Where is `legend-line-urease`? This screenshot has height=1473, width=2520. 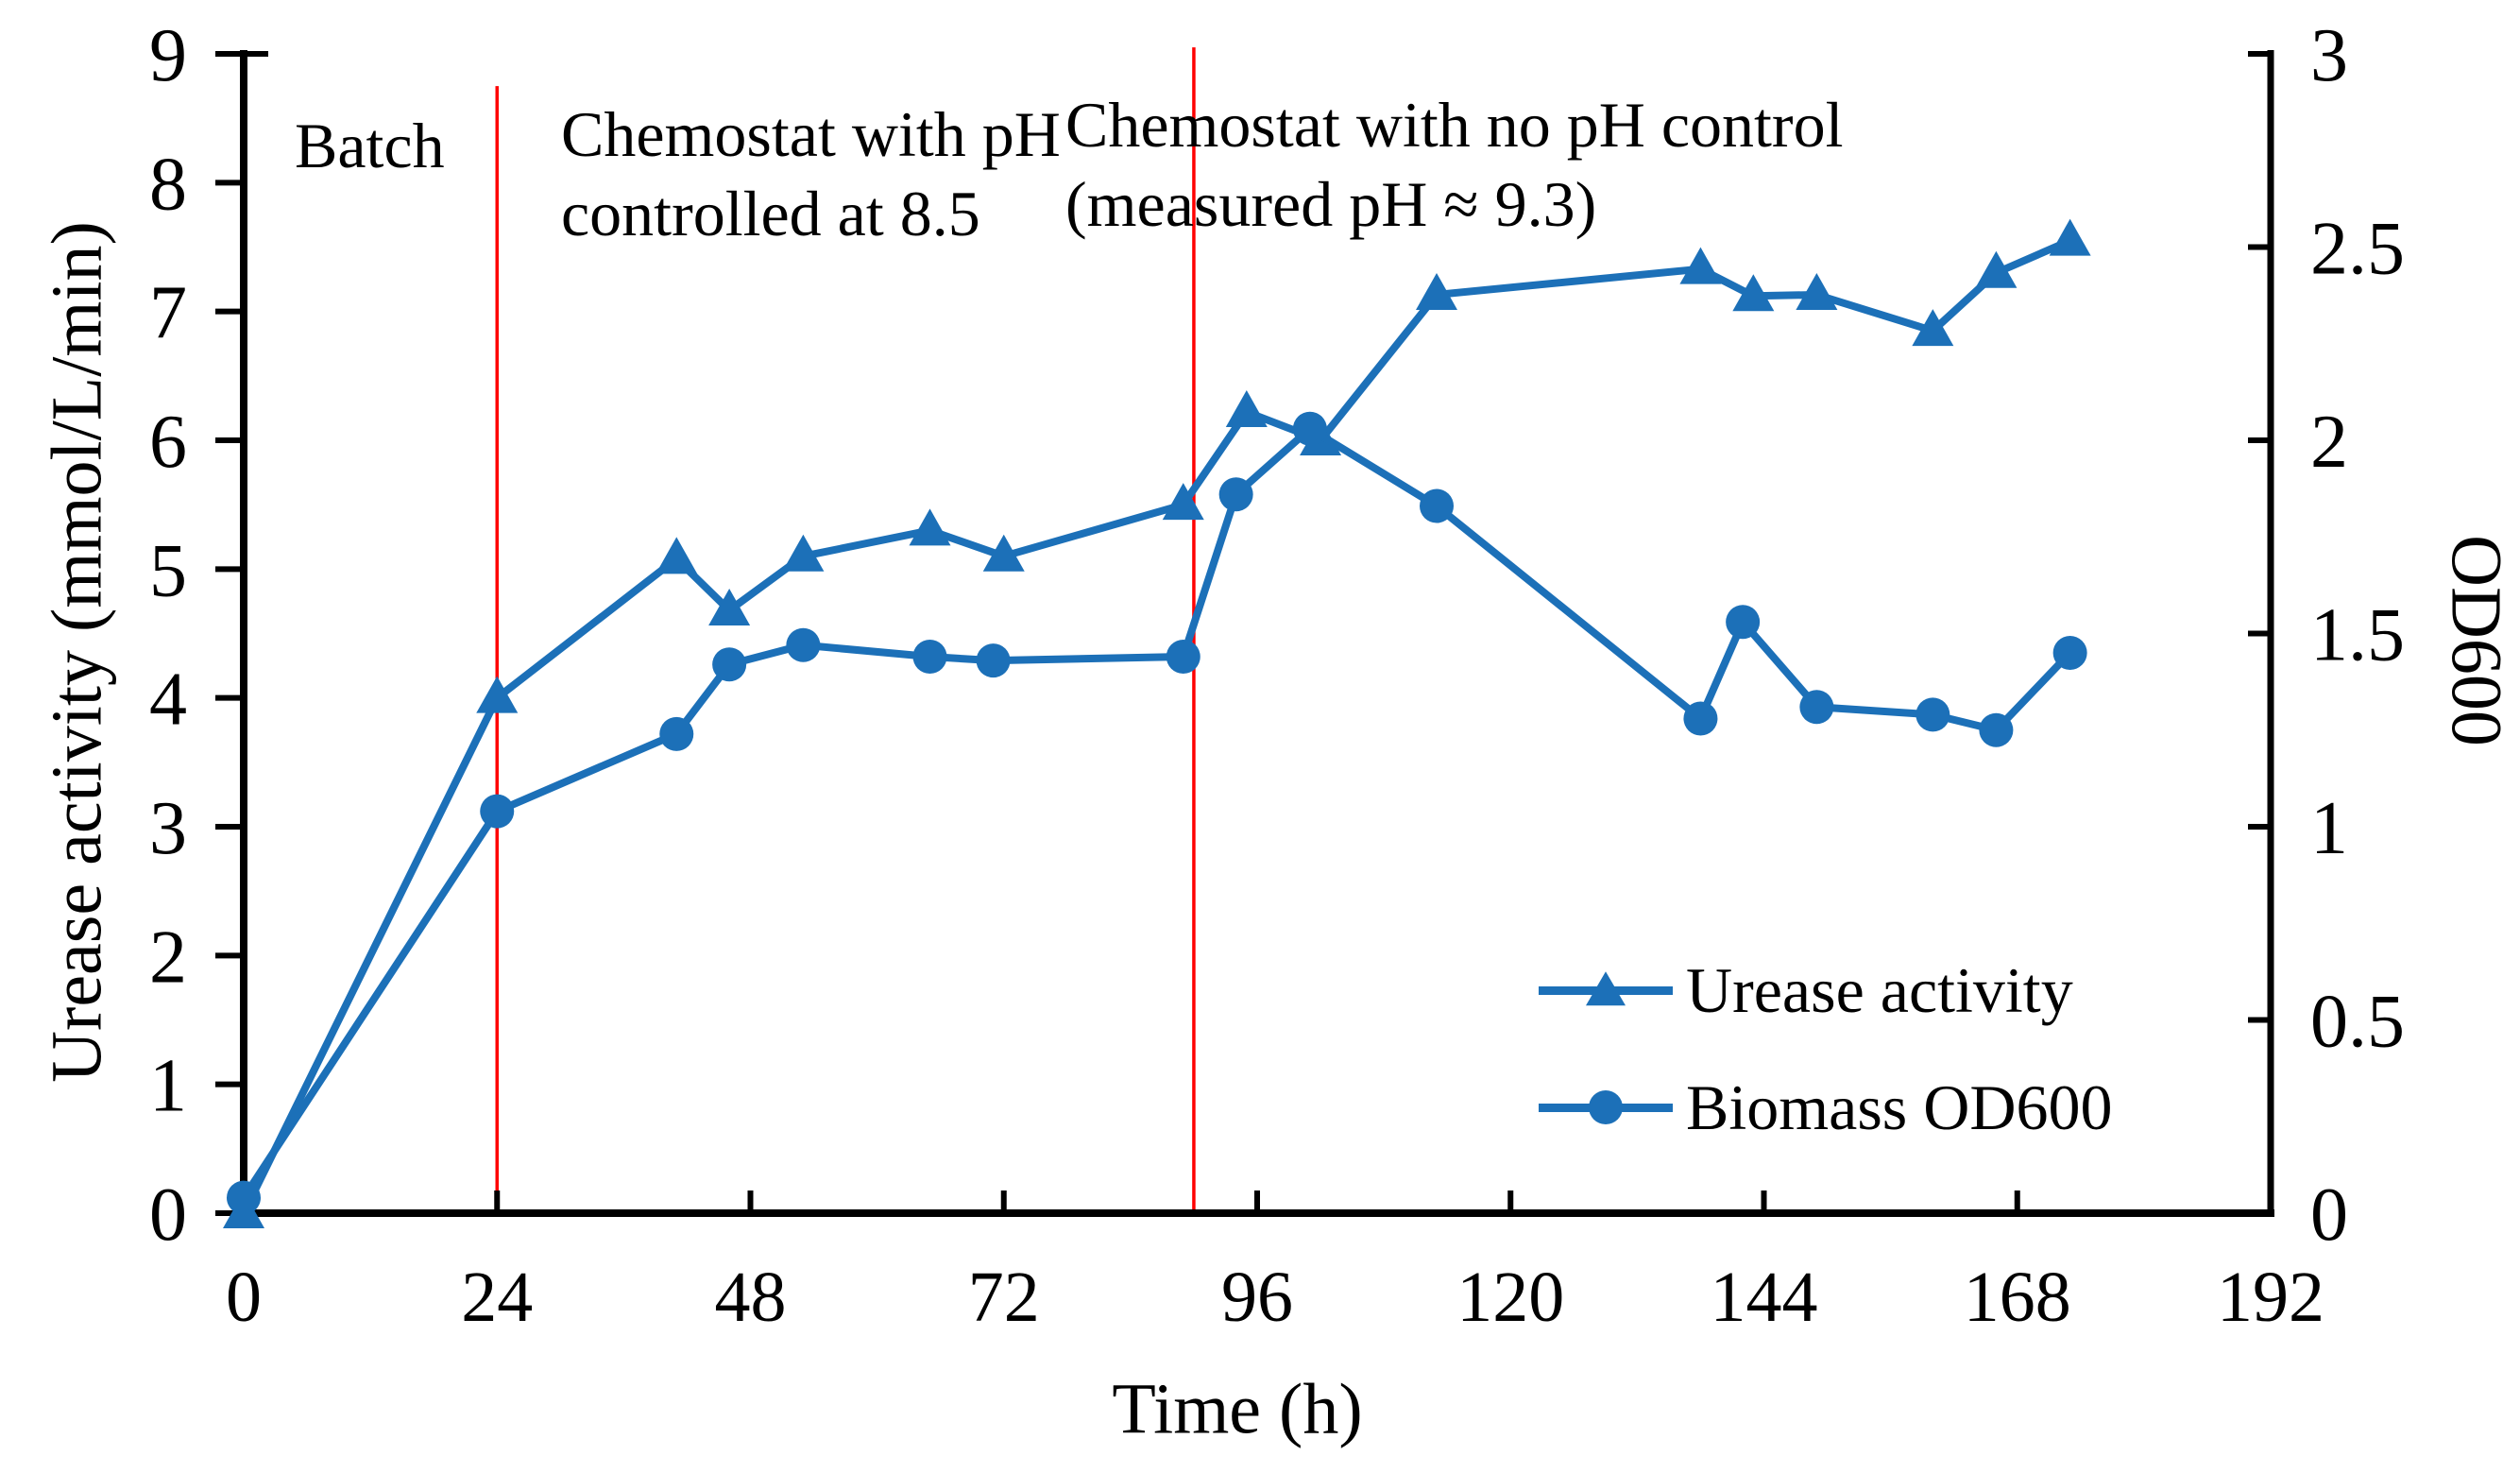 legend-line-urease is located at coordinates (1606, 988).